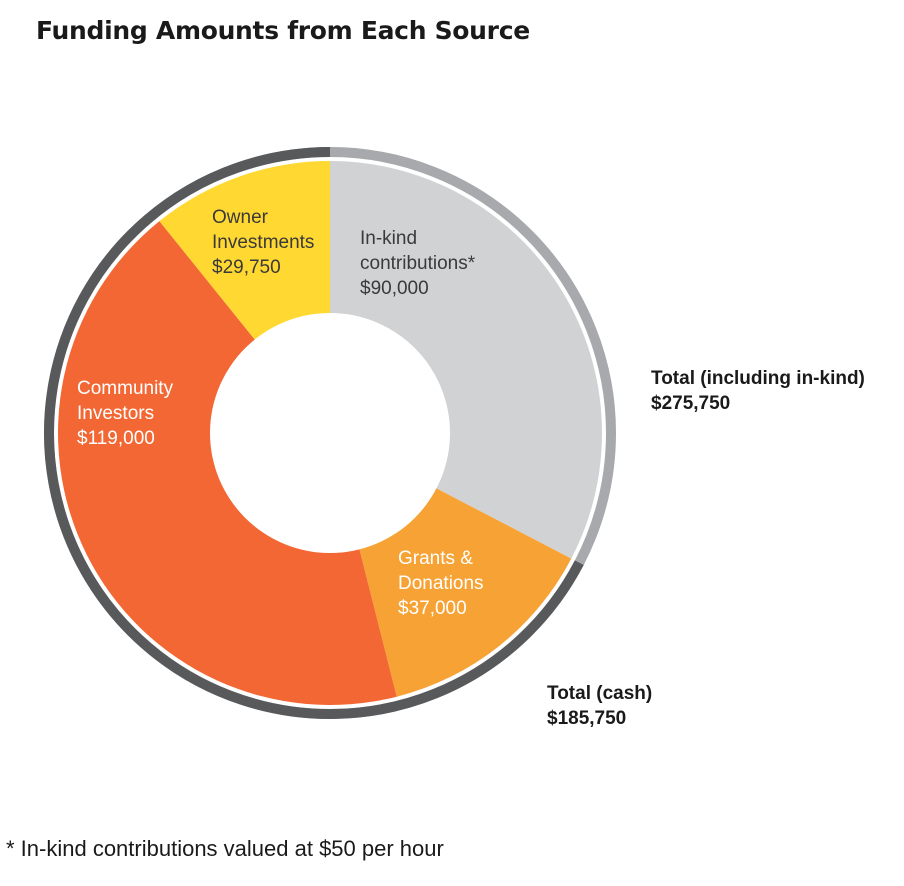  I want to click on total-including-inkind: Total (including in-kind) $275,750, so click(758, 391).